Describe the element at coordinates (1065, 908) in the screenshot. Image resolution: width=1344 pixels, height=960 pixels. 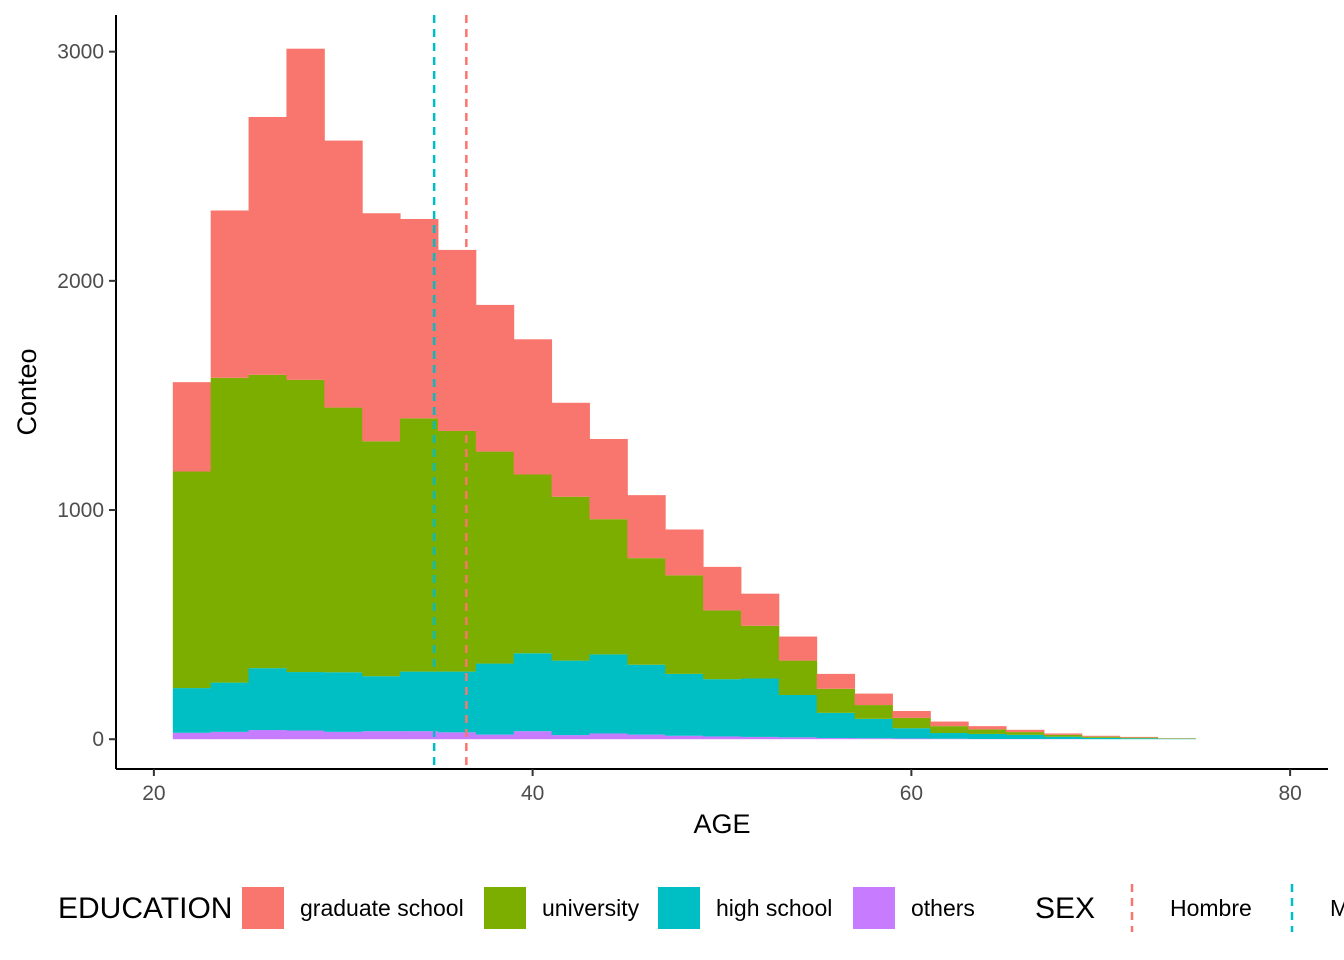
I see `legend-sex-title: SEX` at that location.